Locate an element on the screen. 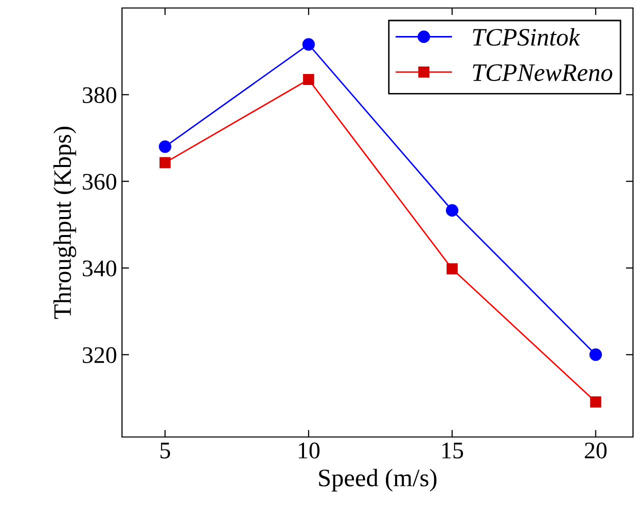 This screenshot has height=520, width=635. y-tick-label: 340 is located at coordinates (99, 268).